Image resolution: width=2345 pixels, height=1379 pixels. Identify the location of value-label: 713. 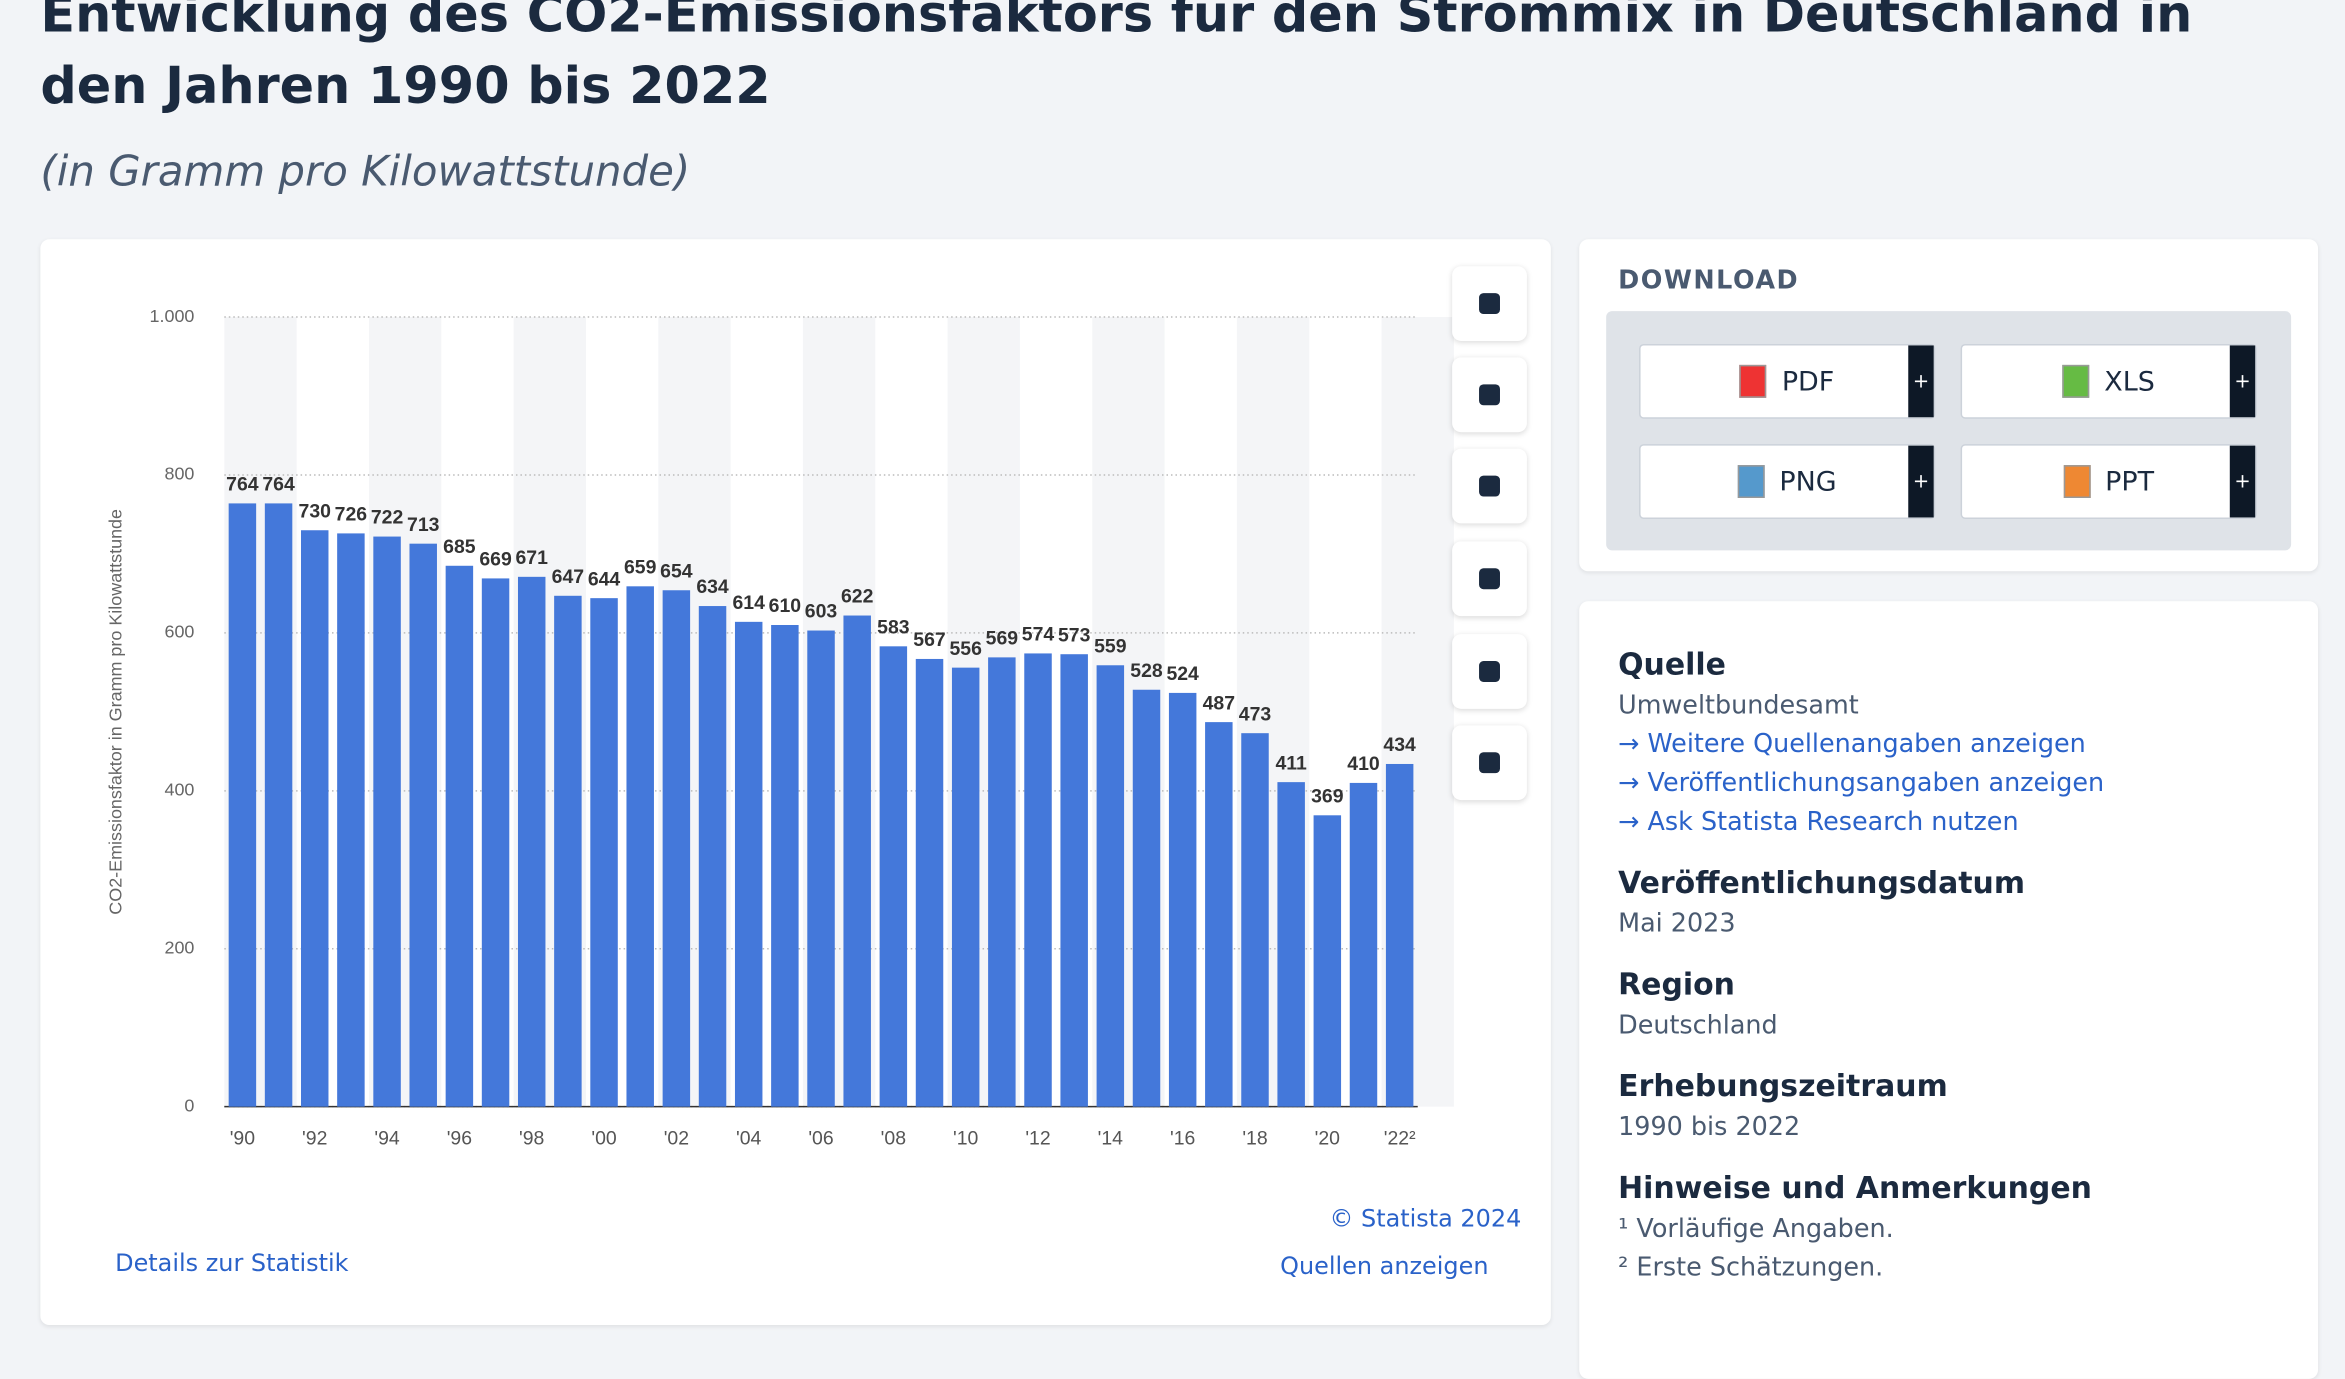
(423, 525).